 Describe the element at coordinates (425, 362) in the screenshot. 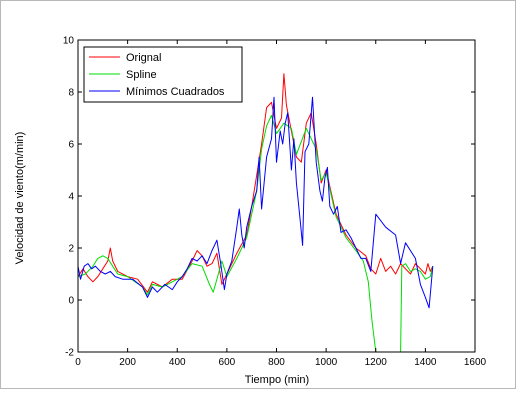

I see `x-tick-label: 1400` at that location.